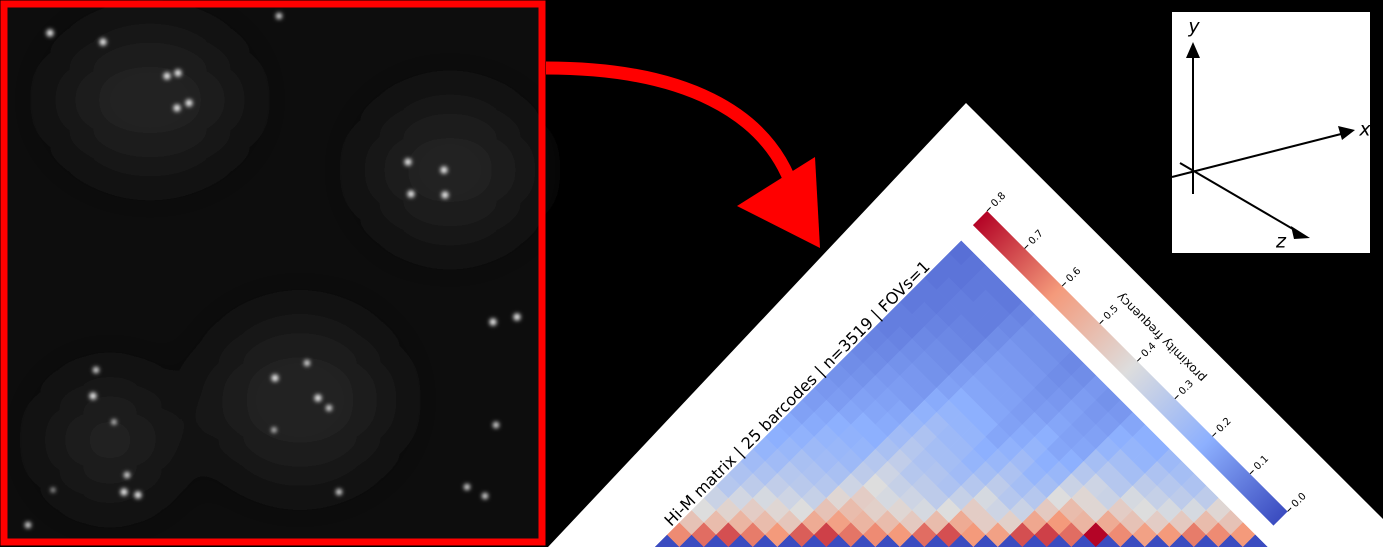  Describe the element at coordinates (1364, 130) in the screenshot. I see `x-label: x` at that location.